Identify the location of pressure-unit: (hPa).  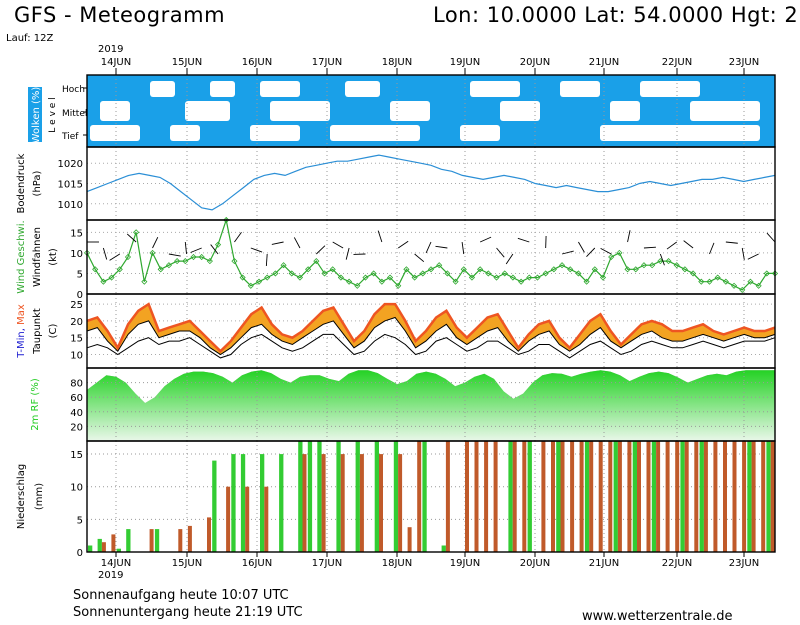
(37, 183).